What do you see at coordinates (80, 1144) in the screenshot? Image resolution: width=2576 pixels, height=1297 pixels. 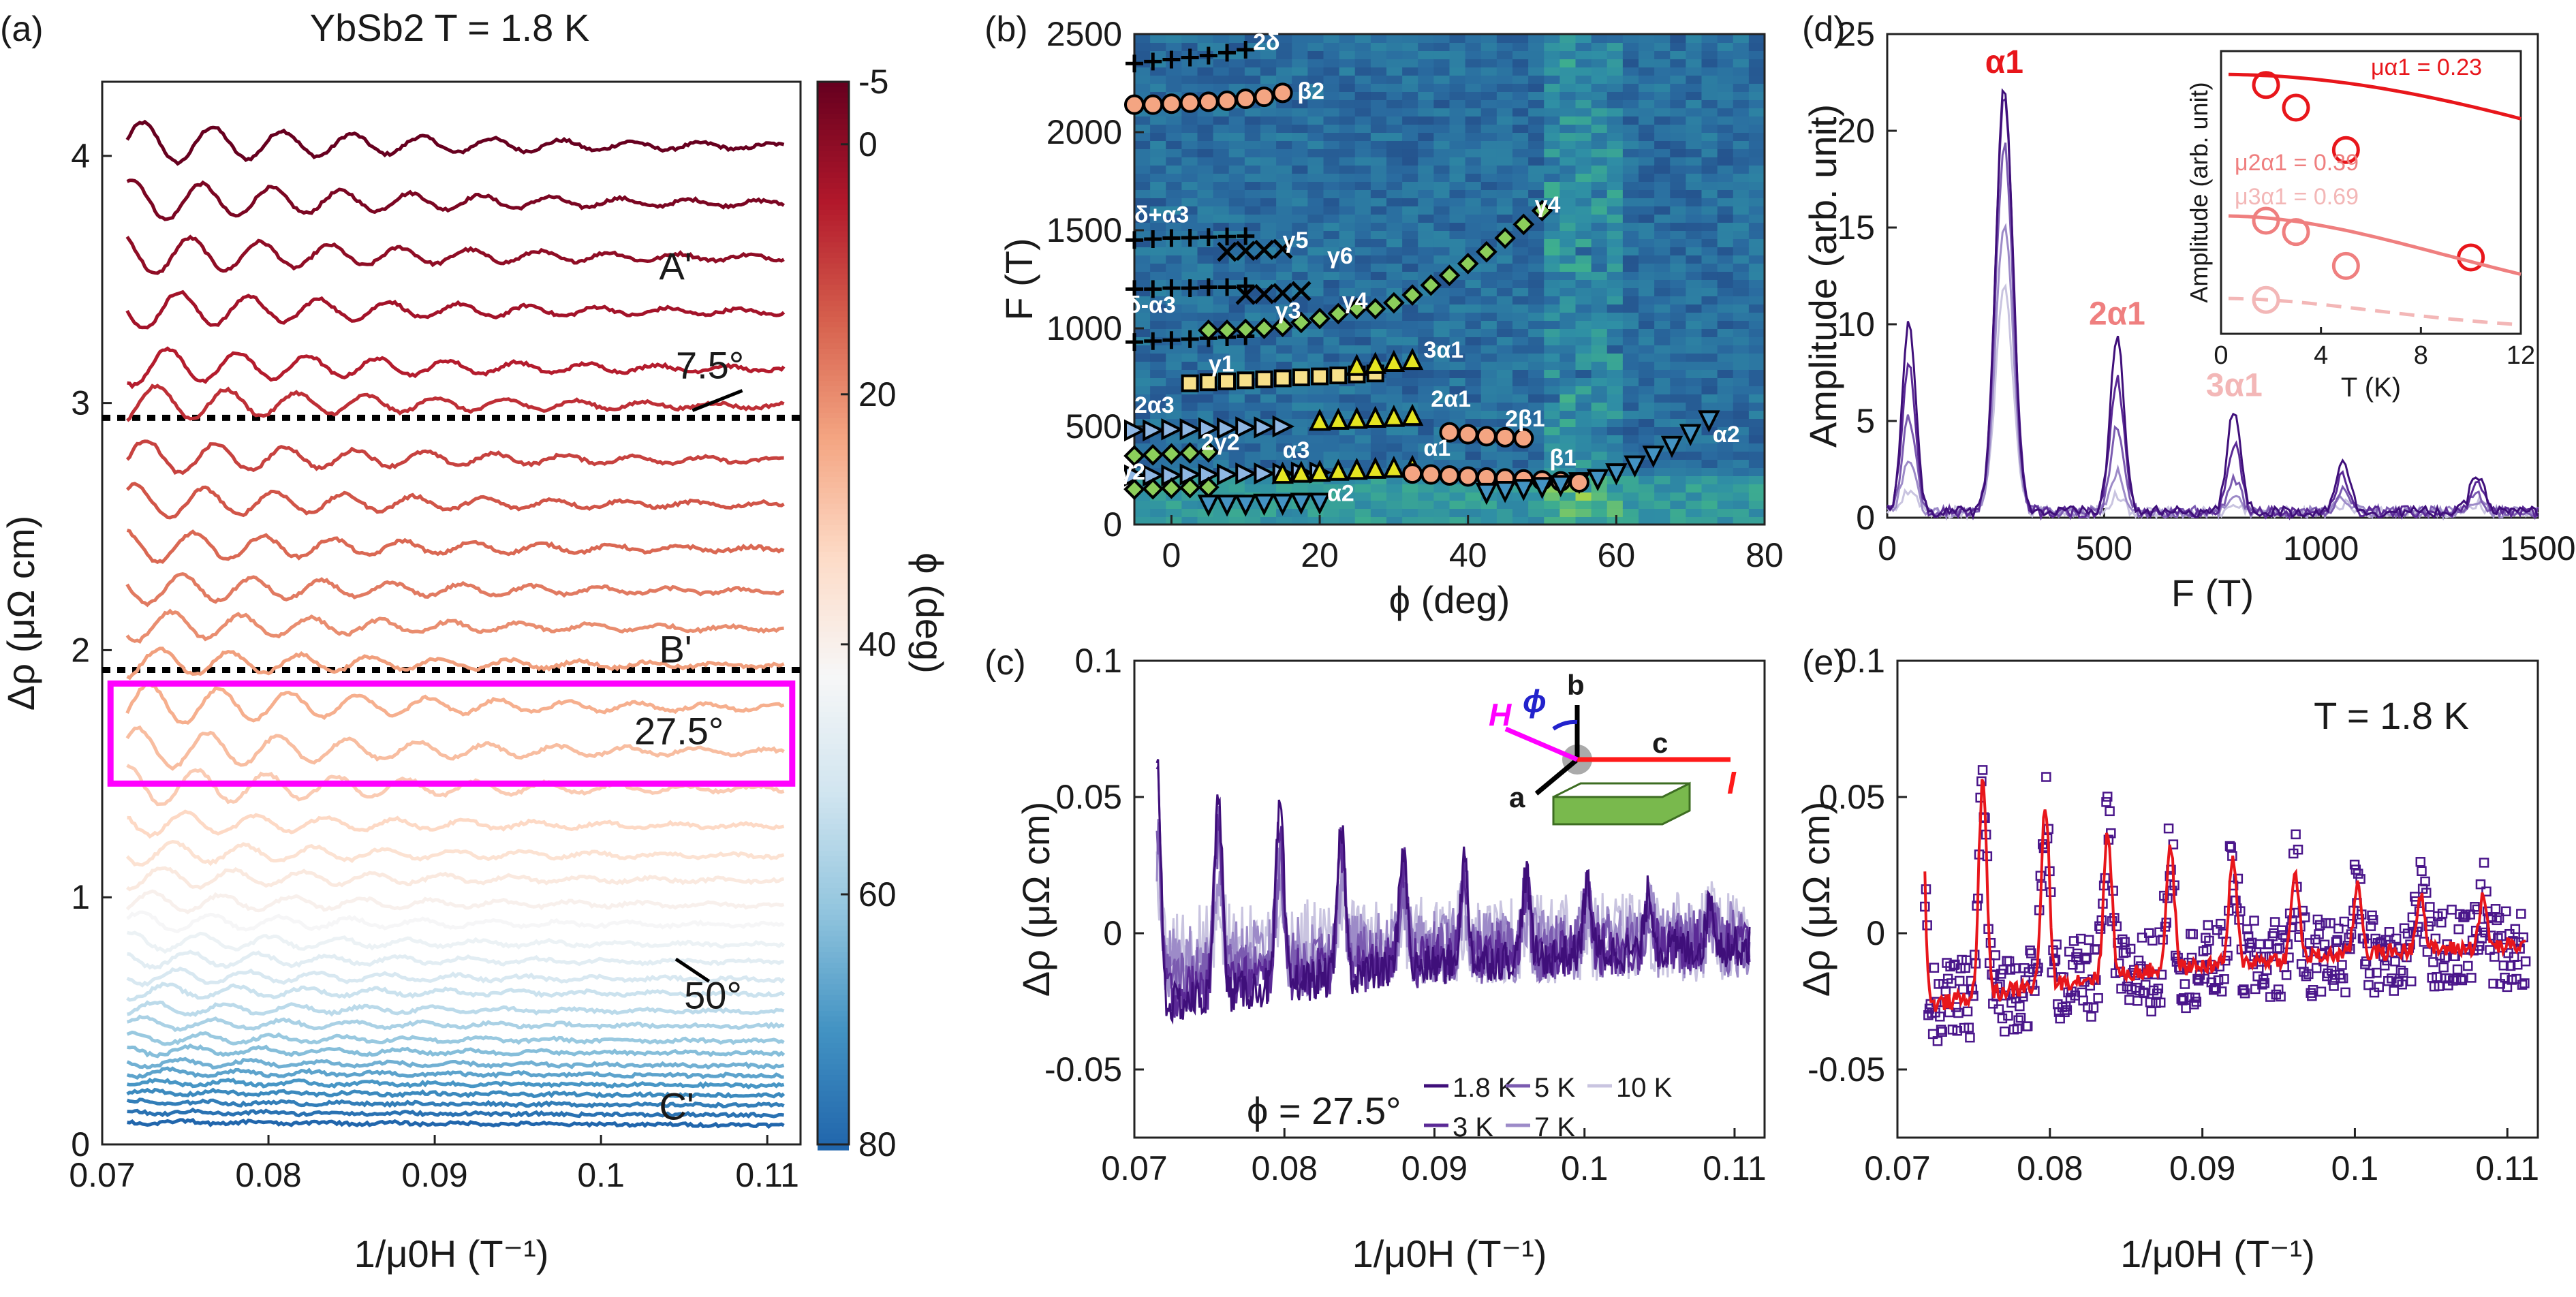 I see `a-ytick-label: 0` at bounding box center [80, 1144].